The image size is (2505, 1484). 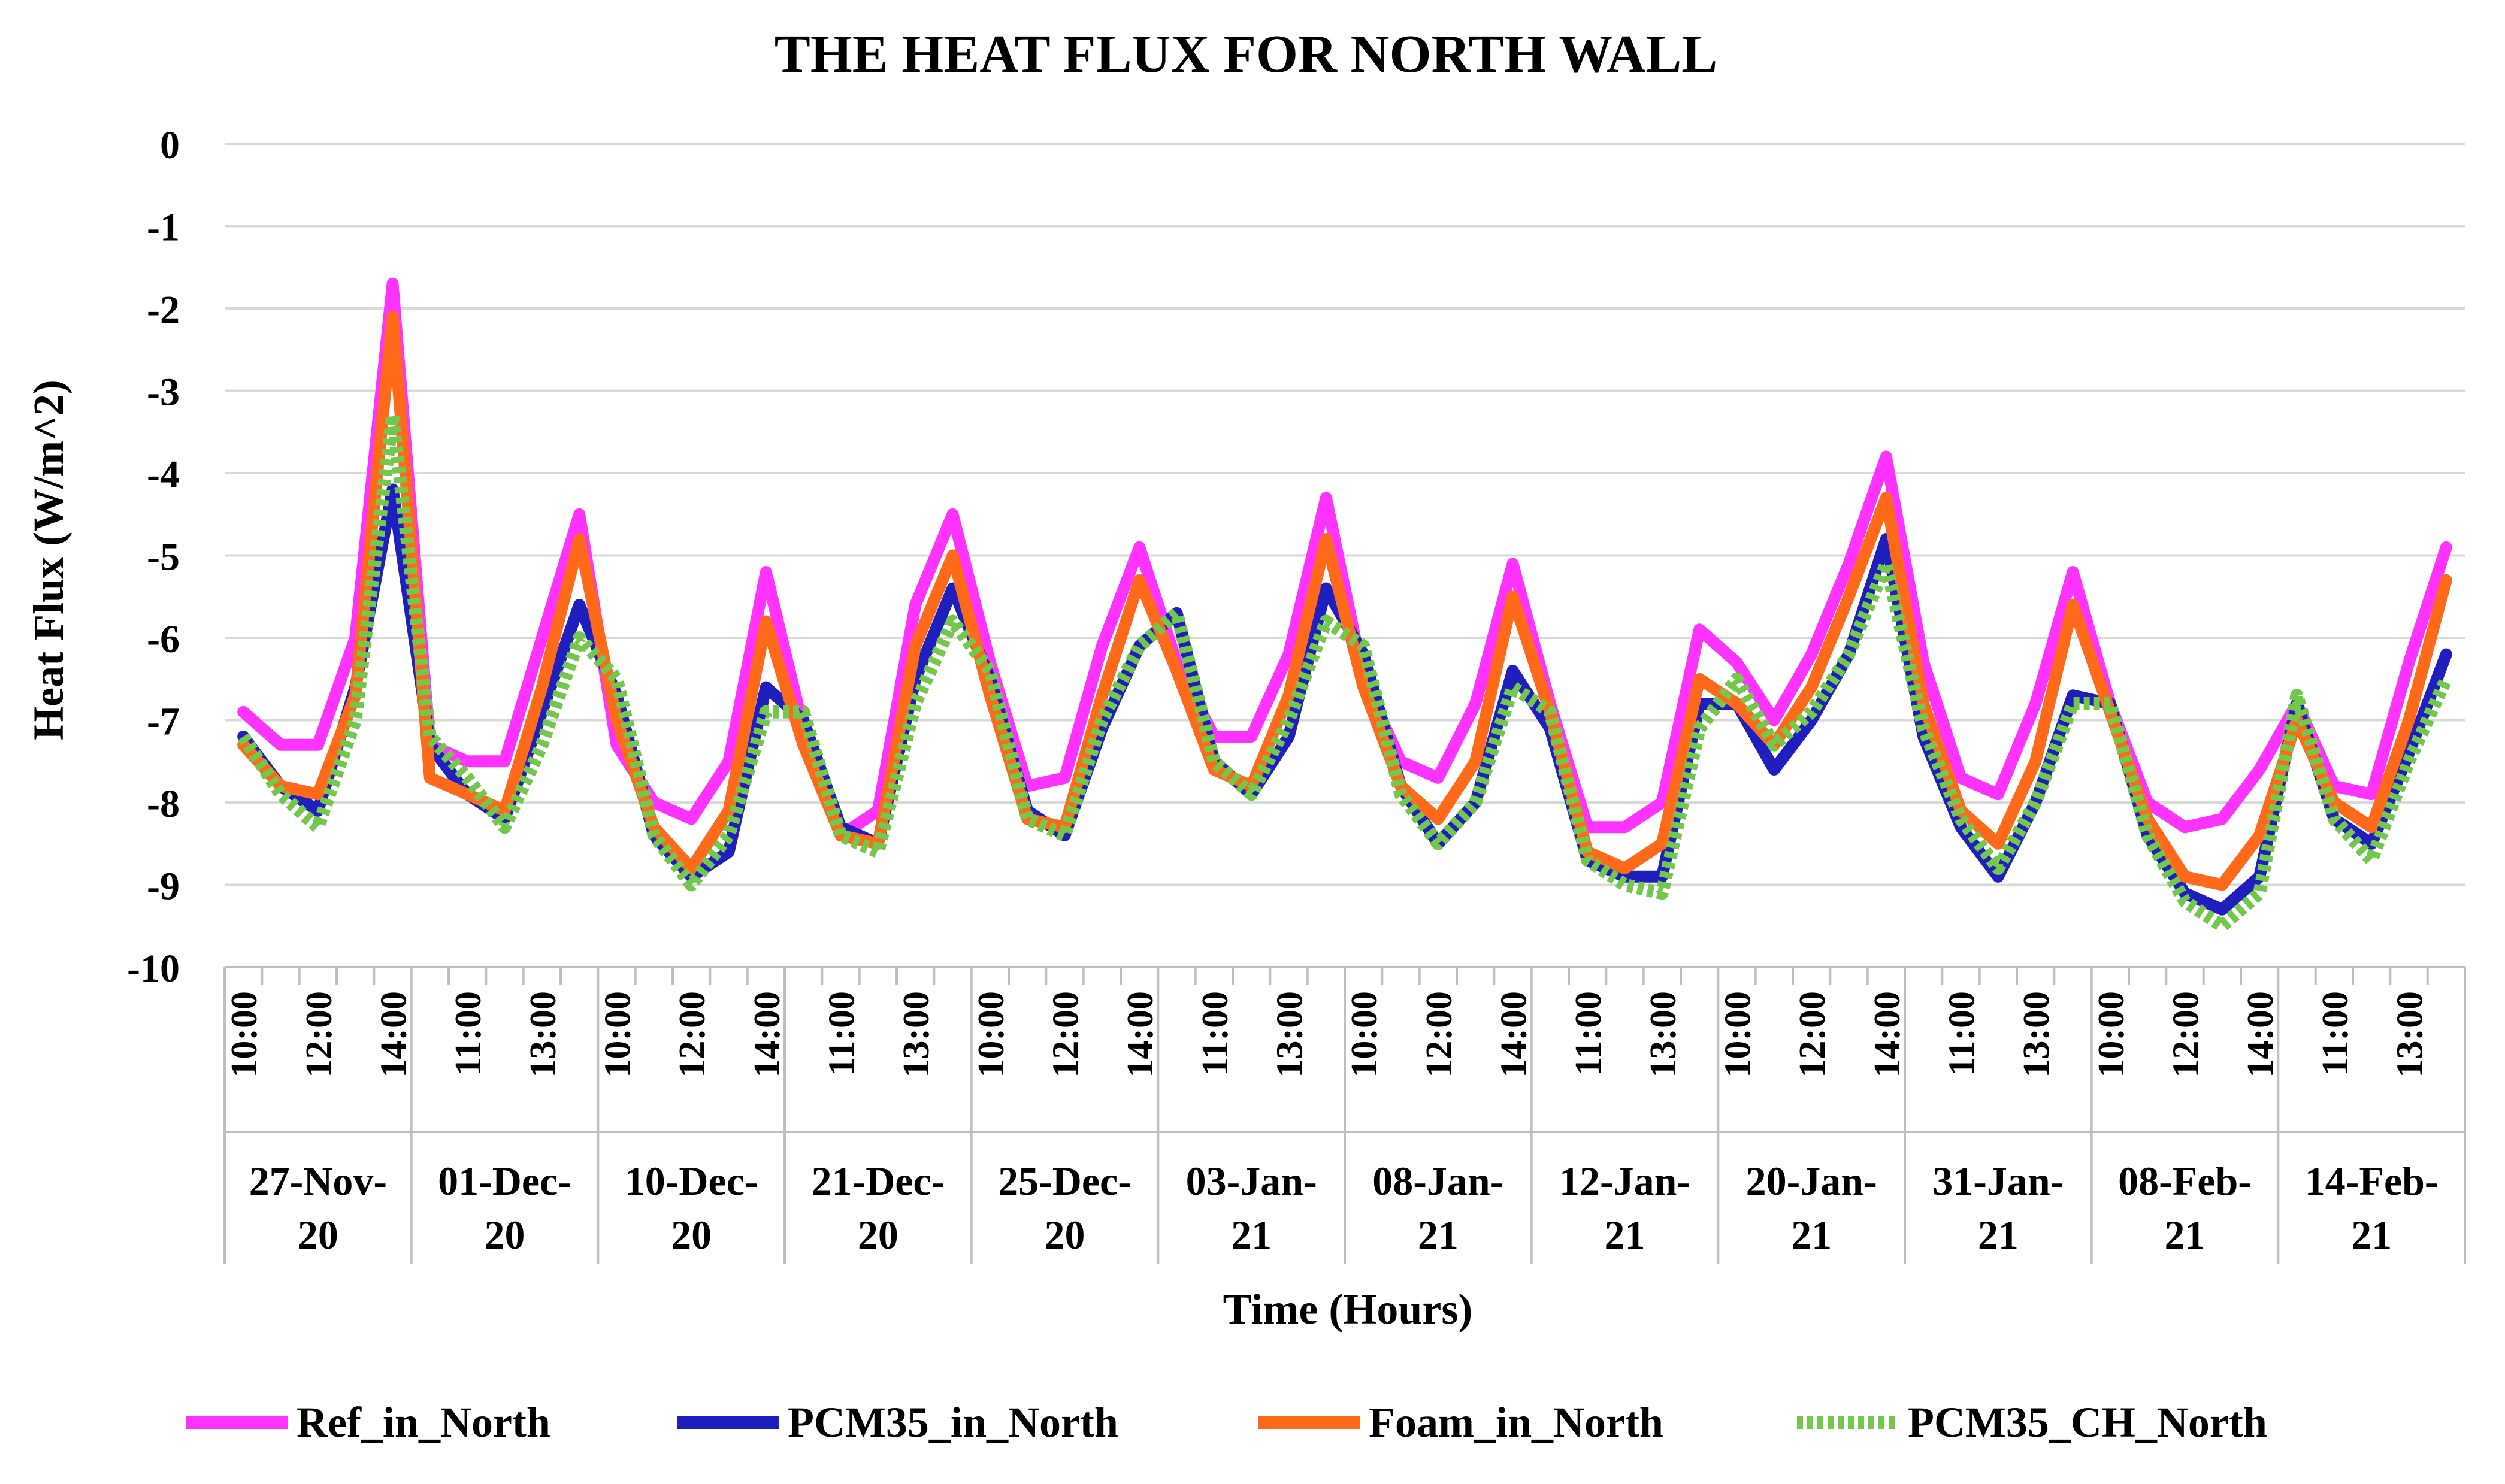 I want to click on day-label-line1: 20-Jan-, so click(x=1811, y=1181).